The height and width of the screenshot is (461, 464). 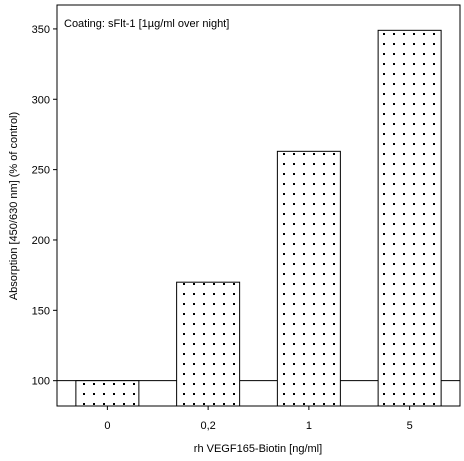 I want to click on y-tick-label: 100, so click(x=41, y=382).